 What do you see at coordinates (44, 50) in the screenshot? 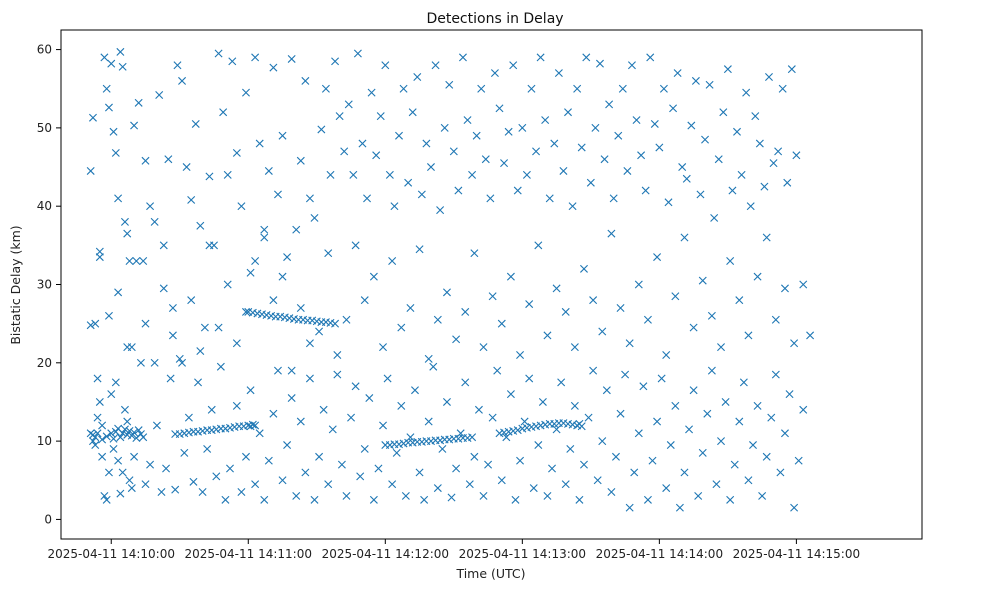
I see `y-tick-label-6: 60` at bounding box center [44, 50].